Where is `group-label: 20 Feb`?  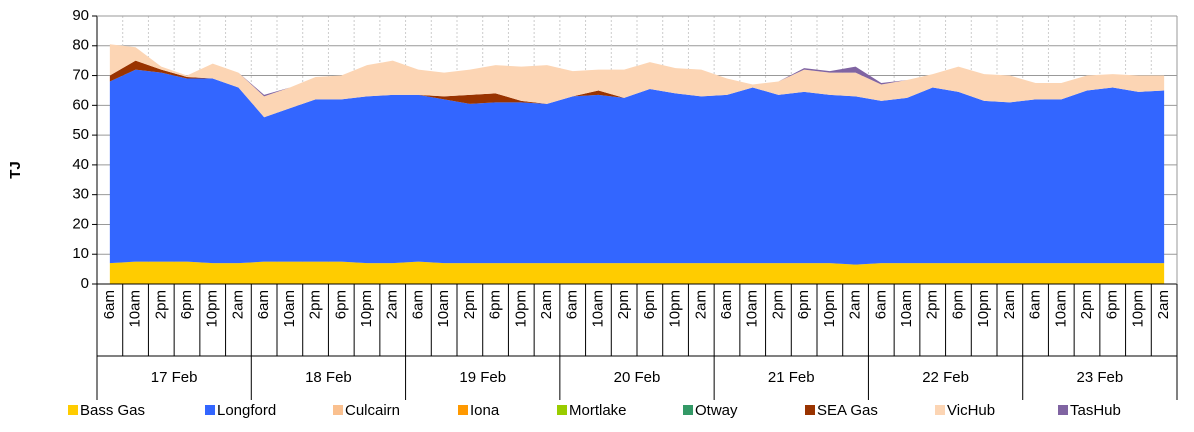 group-label: 20 Feb is located at coordinates (637, 377).